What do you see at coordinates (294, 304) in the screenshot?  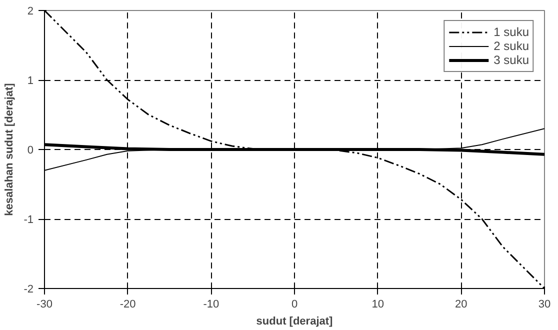 I see `x-tick-label: 0` at bounding box center [294, 304].